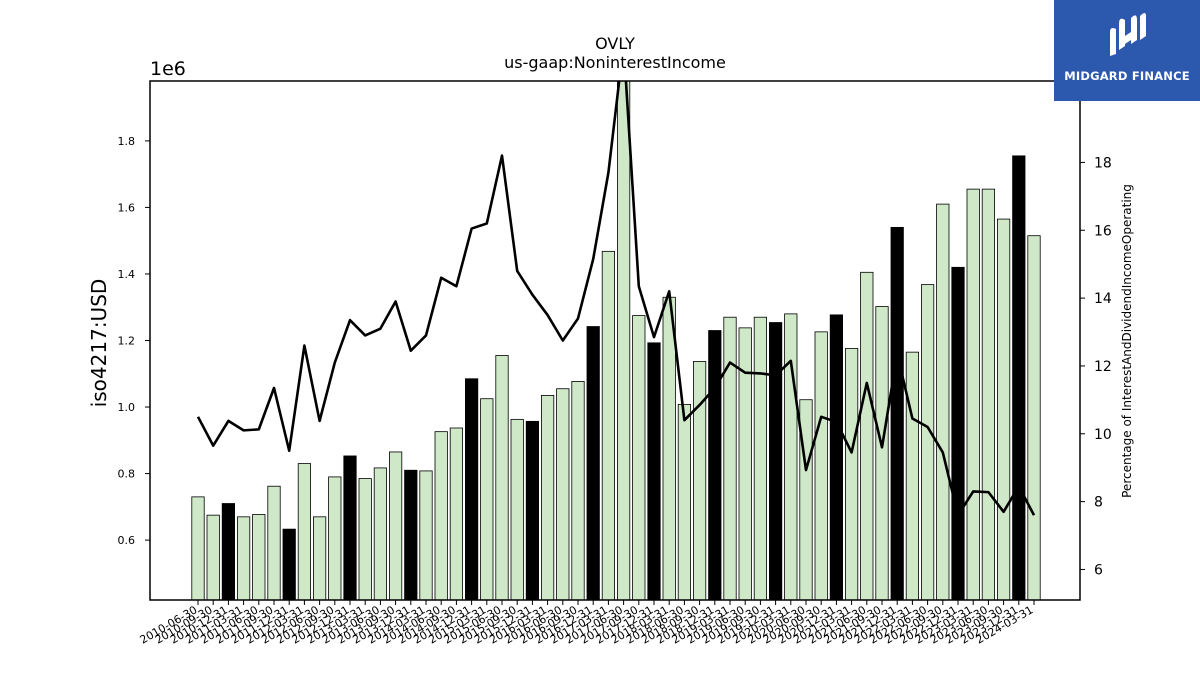 Image resolution: width=1200 pixels, height=675 pixels. What do you see at coordinates (99, 343) in the screenshot?
I see `y-axis-label: iso4217:USD` at bounding box center [99, 343].